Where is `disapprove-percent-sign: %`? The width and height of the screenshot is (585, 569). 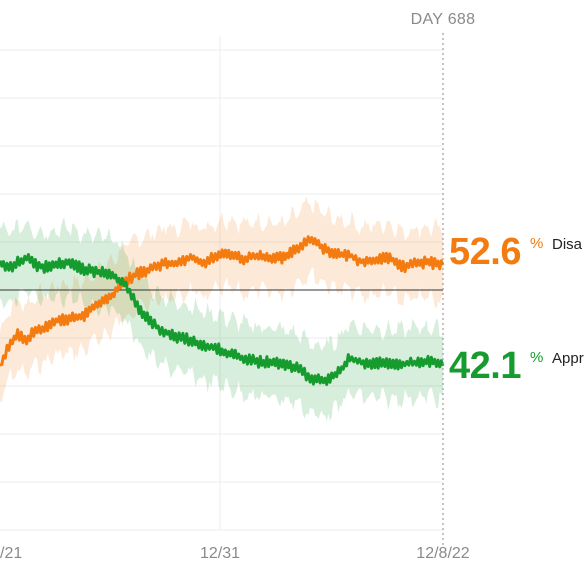
disapprove-percent-sign: % is located at coordinates (536, 243).